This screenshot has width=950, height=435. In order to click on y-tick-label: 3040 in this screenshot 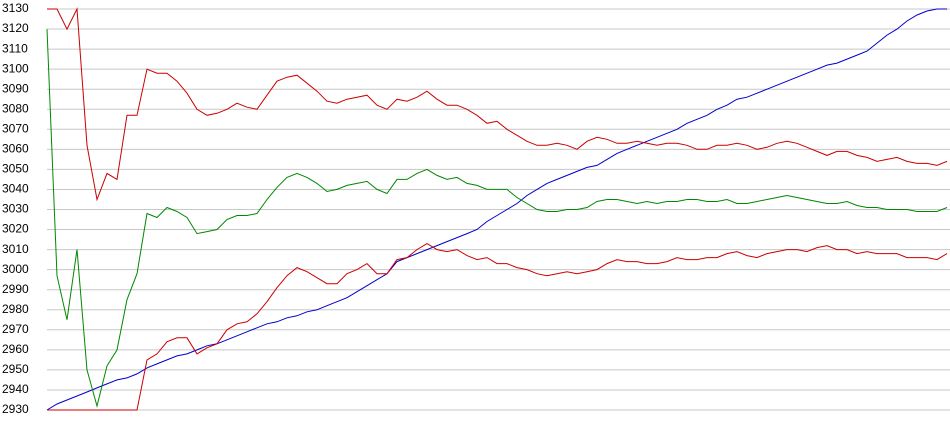, I will do `click(15, 189)`.